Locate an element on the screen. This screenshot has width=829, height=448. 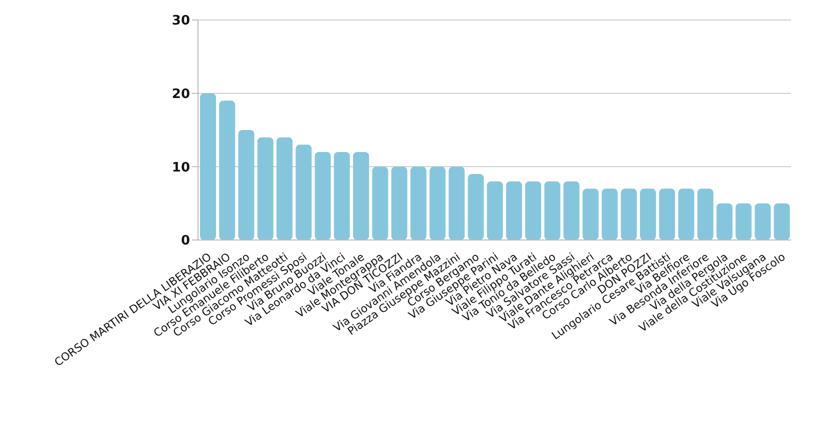
y-tick-label: 30 is located at coordinates (181, 21).